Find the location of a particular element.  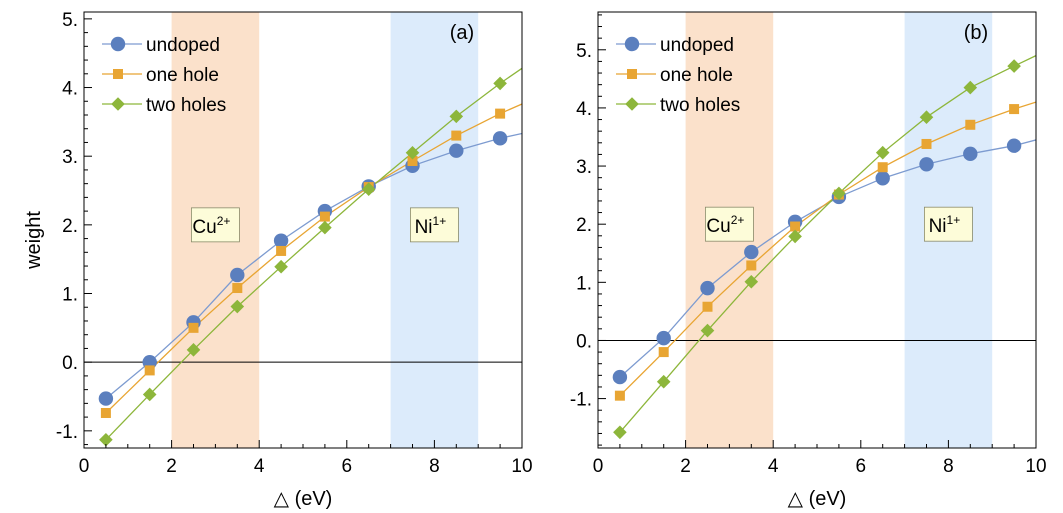

y-tick-label: 4. is located at coordinates (584, 109).